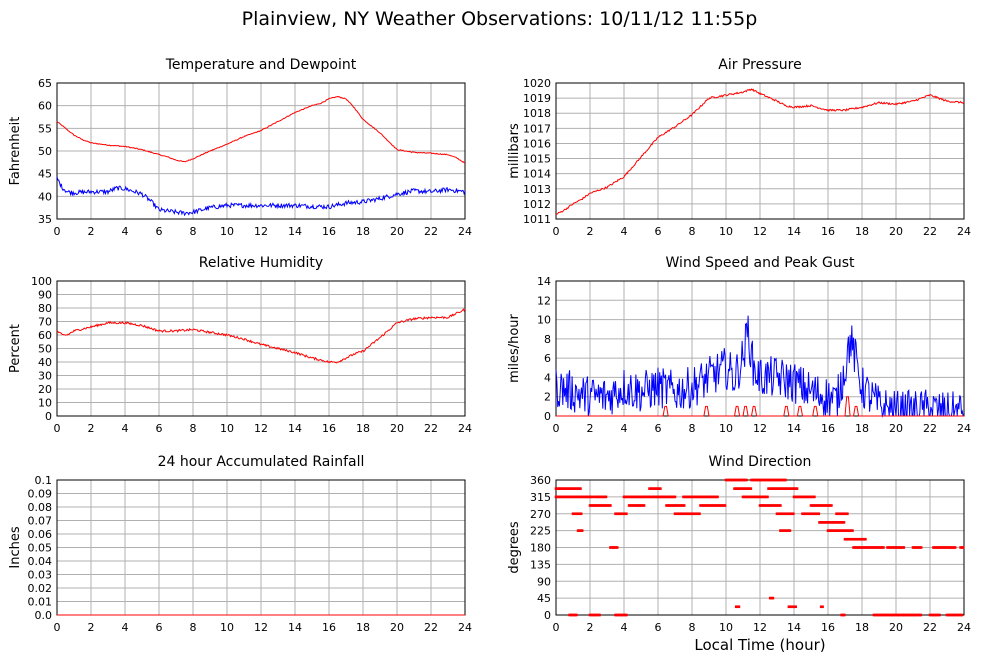 Image resolution: width=999 pixels, height=659 pixels. Describe the element at coordinates (57, 428) in the screenshot. I see `x-tick-label: 0` at that location.